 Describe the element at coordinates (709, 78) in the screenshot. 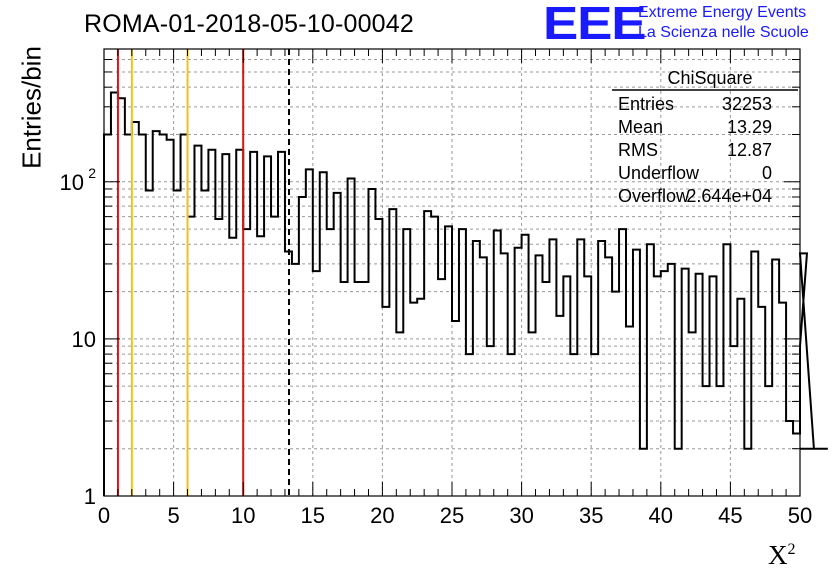

I see `stats-title: ChiSquare` at that location.